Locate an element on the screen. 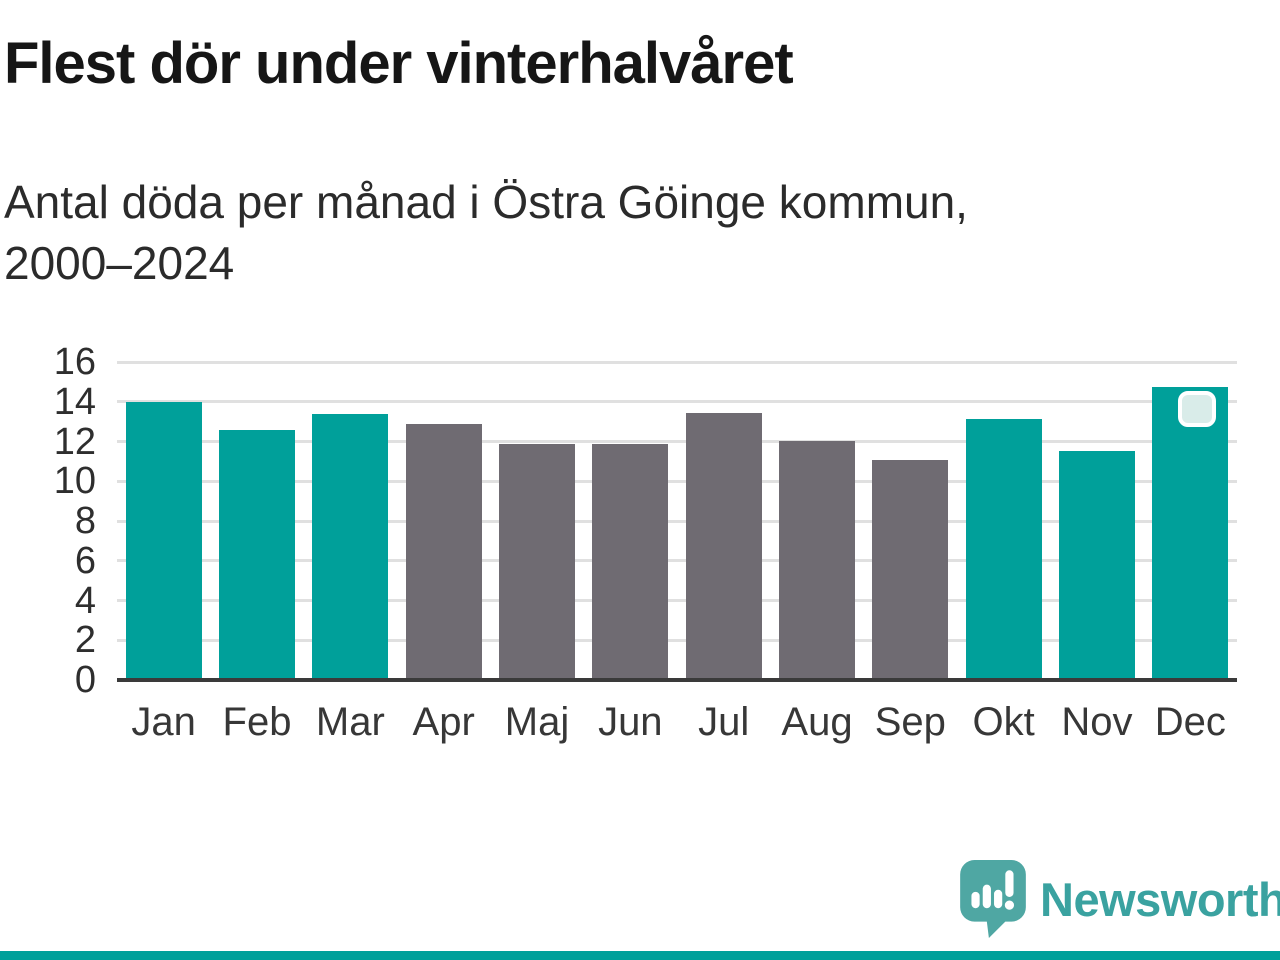  y-tick-label-2: 2 is located at coordinates (85, 640).